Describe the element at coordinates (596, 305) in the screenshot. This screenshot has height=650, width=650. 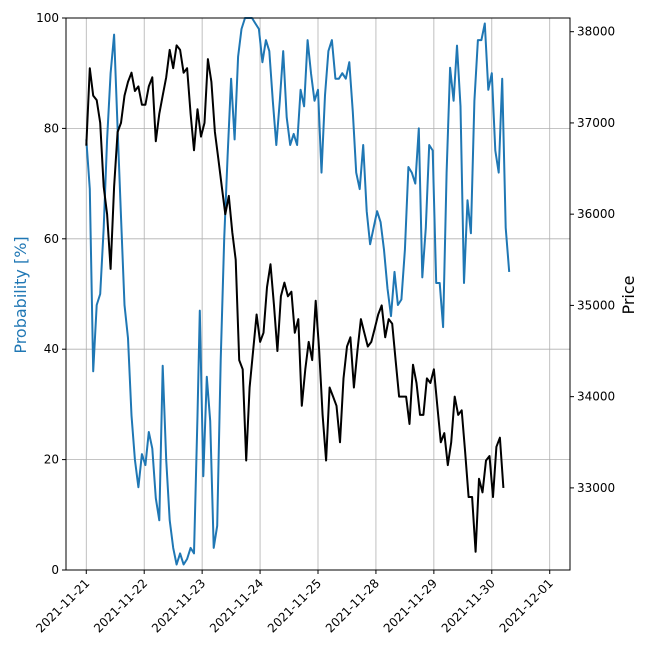
I see `y2-tick-label: 35000` at that location.